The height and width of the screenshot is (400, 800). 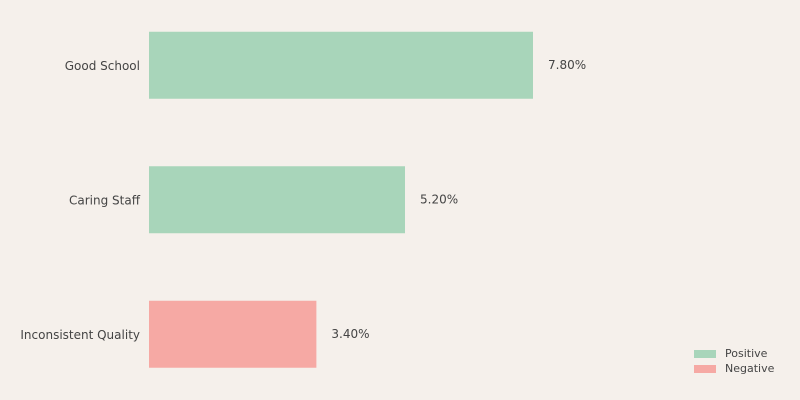 I want to click on legend-label: Positive, so click(x=746, y=353).